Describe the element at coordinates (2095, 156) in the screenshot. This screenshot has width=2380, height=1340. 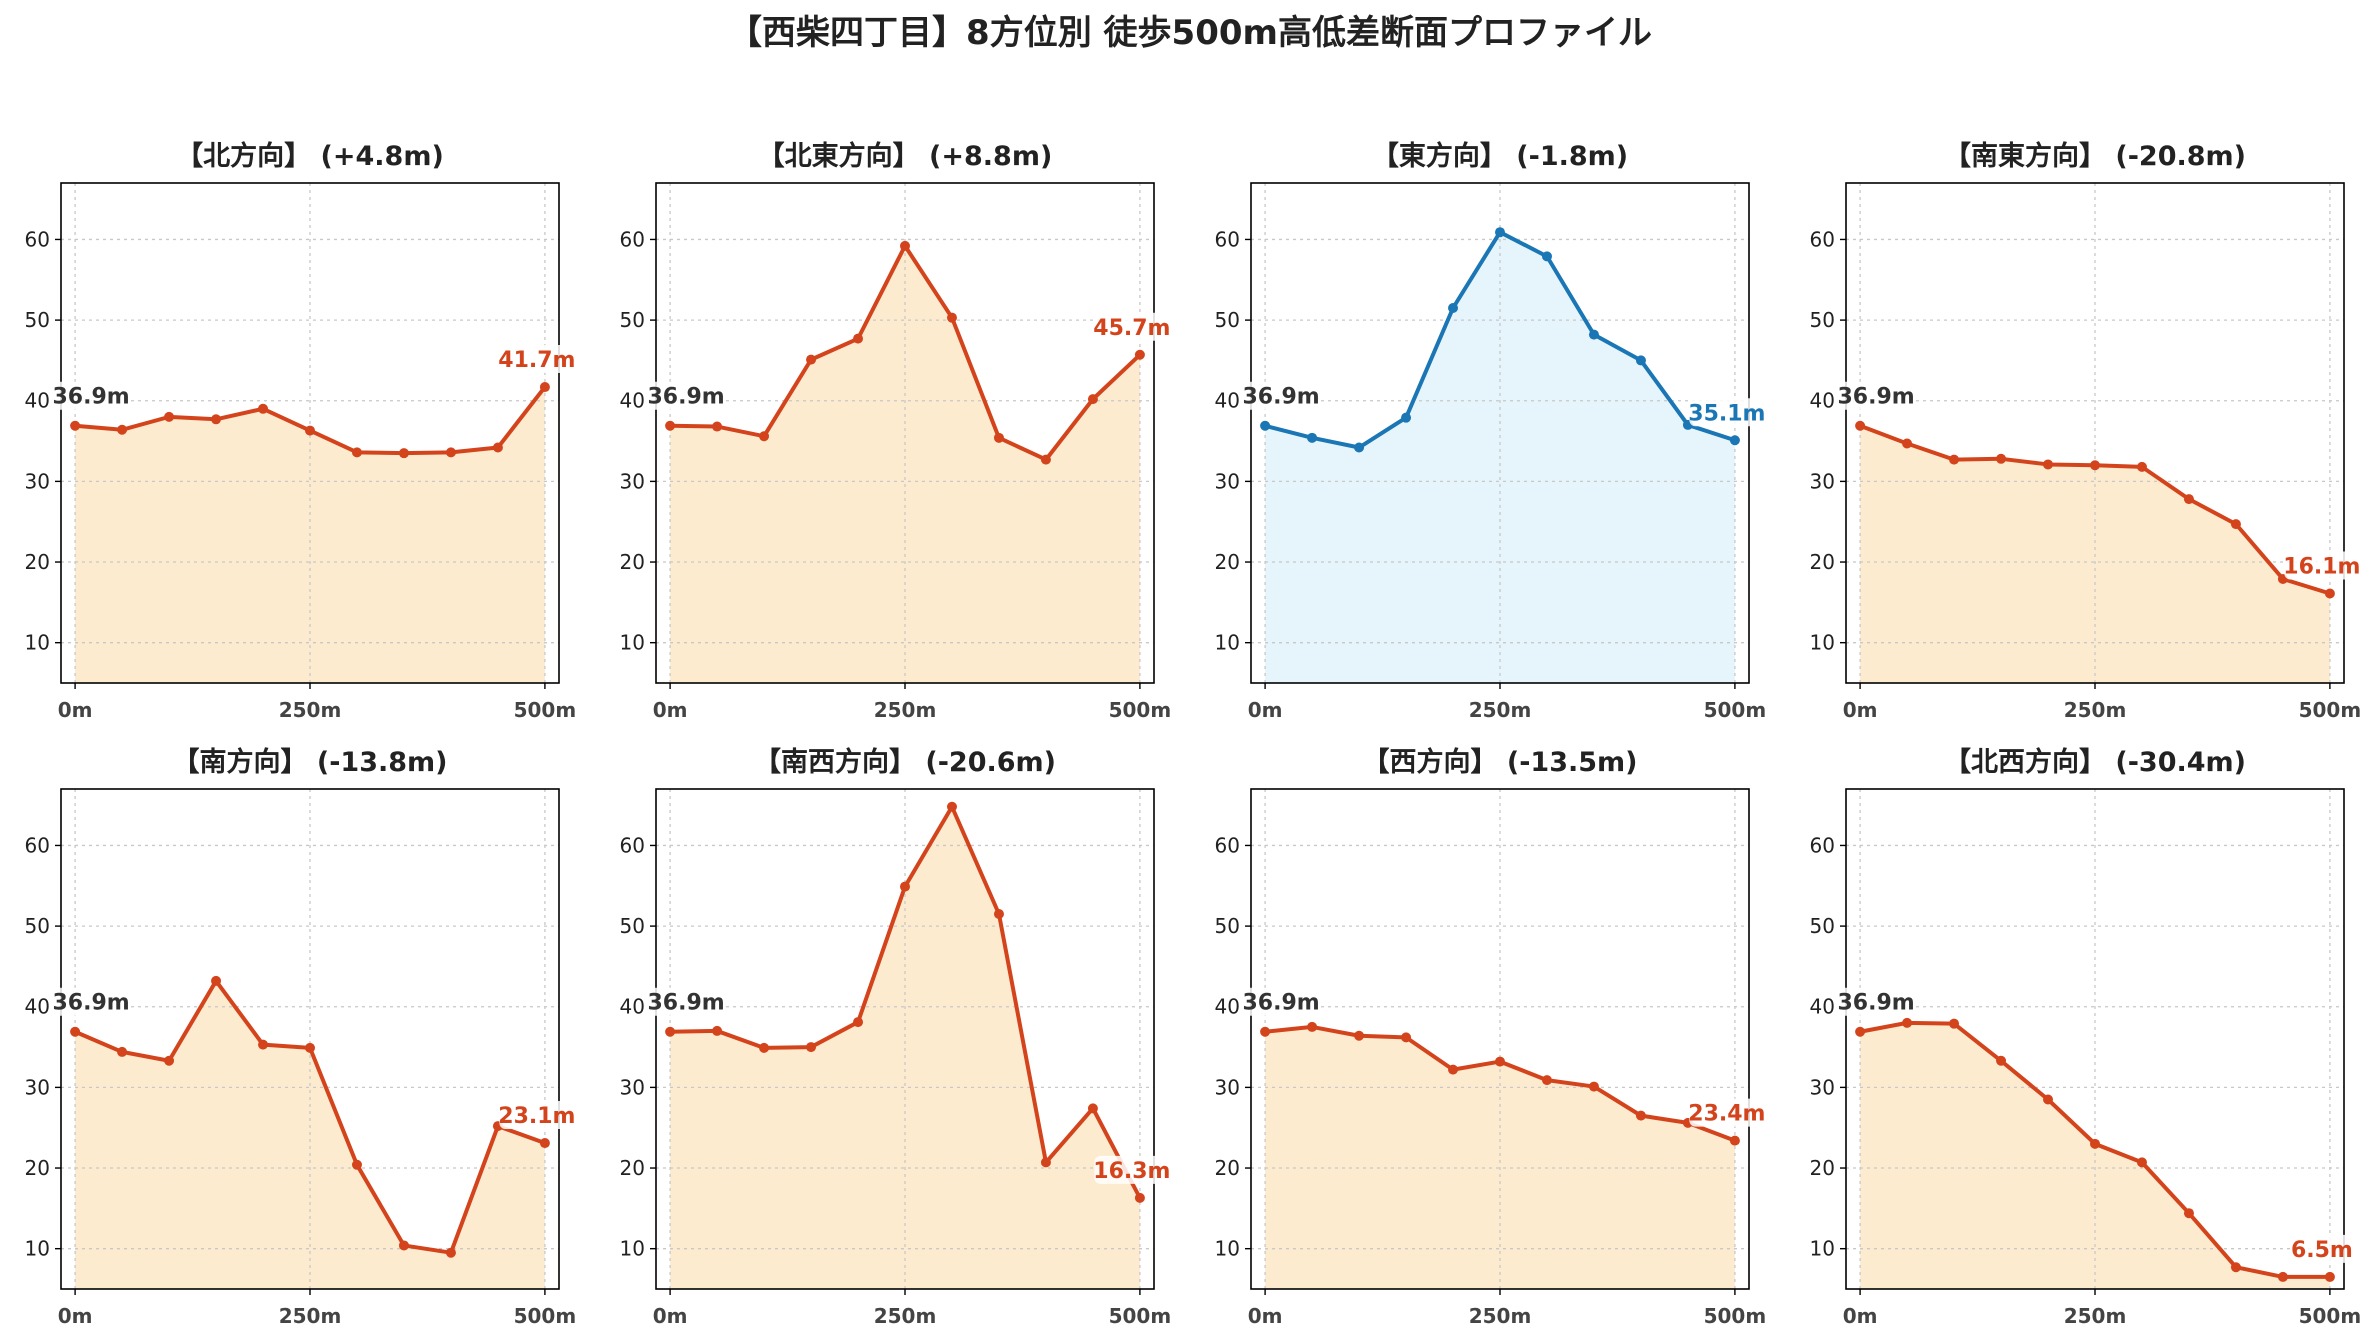
I see `panel-title: 【南東方向】 (-20.8m)` at that location.